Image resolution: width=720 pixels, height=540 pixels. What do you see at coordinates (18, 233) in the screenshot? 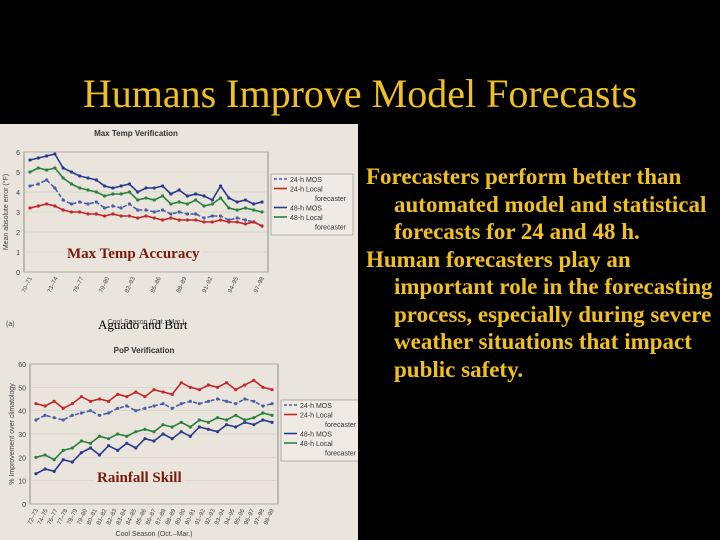
I see `chart1-ytick-2: 2` at bounding box center [18, 233].